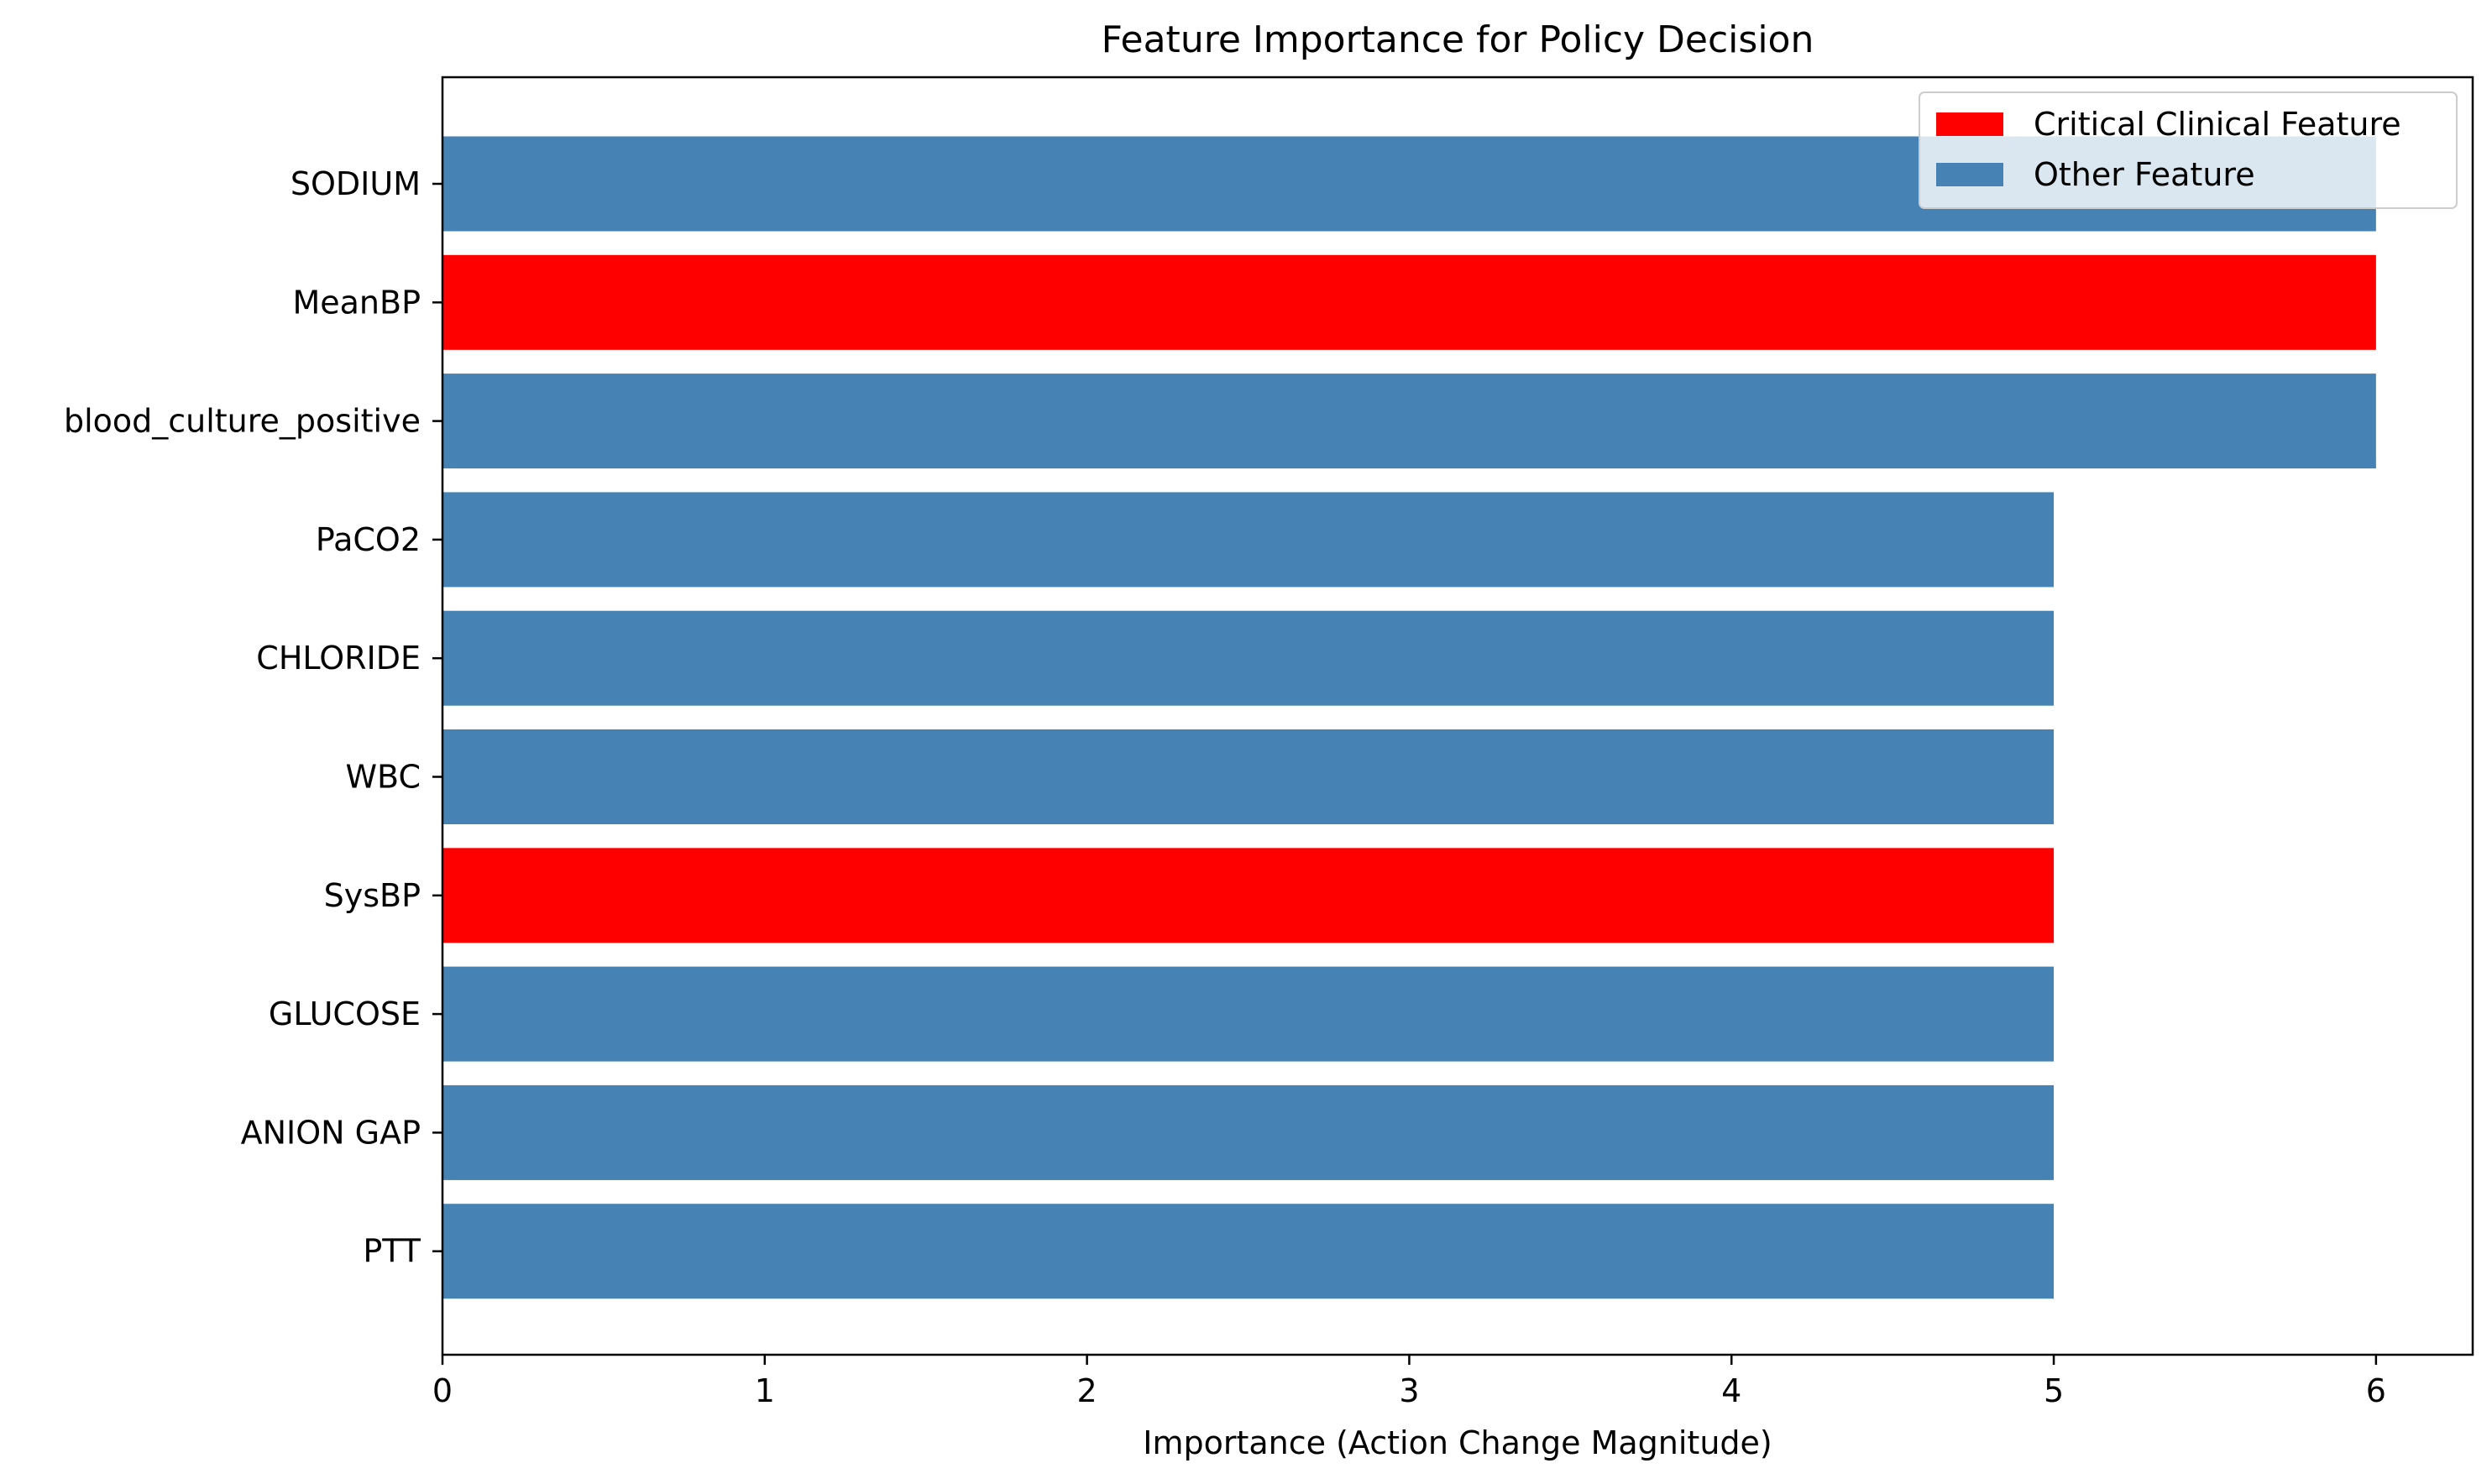  Describe the element at coordinates (2376, 1390) in the screenshot. I see `x-tick-label: 6` at that location.